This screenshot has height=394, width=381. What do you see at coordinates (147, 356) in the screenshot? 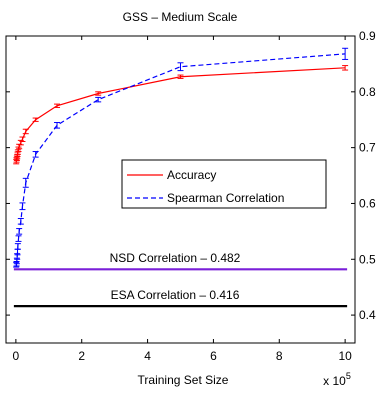
I see `x-tick-label: 4` at bounding box center [147, 356].